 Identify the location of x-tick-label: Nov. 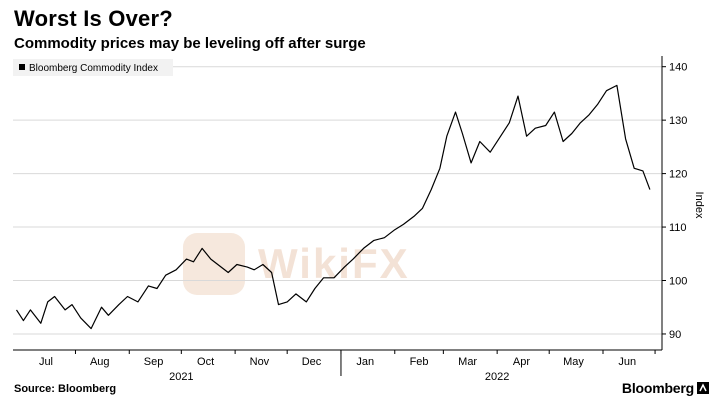
(260, 362).